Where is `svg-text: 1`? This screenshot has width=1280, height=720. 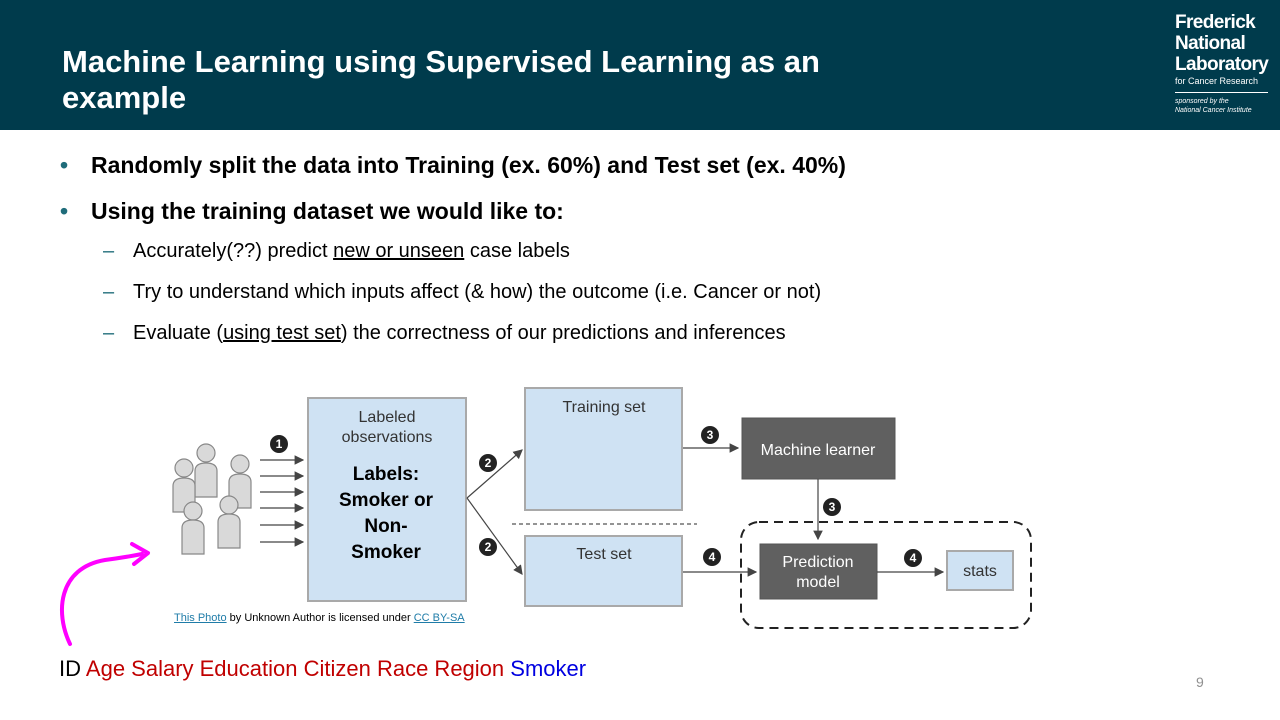 svg-text: 1 is located at coordinates (279, 444).